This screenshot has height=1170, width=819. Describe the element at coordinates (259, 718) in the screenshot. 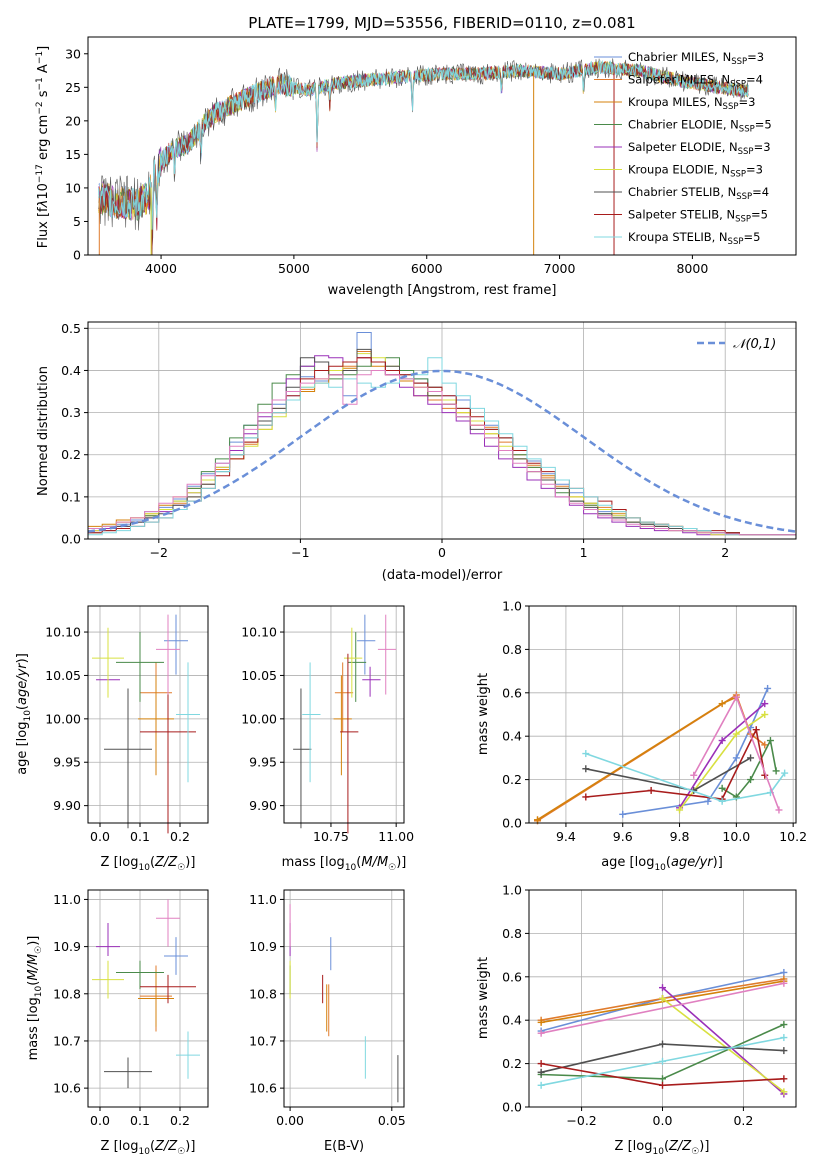

I see `y-tick-label: 10.00` at that location.